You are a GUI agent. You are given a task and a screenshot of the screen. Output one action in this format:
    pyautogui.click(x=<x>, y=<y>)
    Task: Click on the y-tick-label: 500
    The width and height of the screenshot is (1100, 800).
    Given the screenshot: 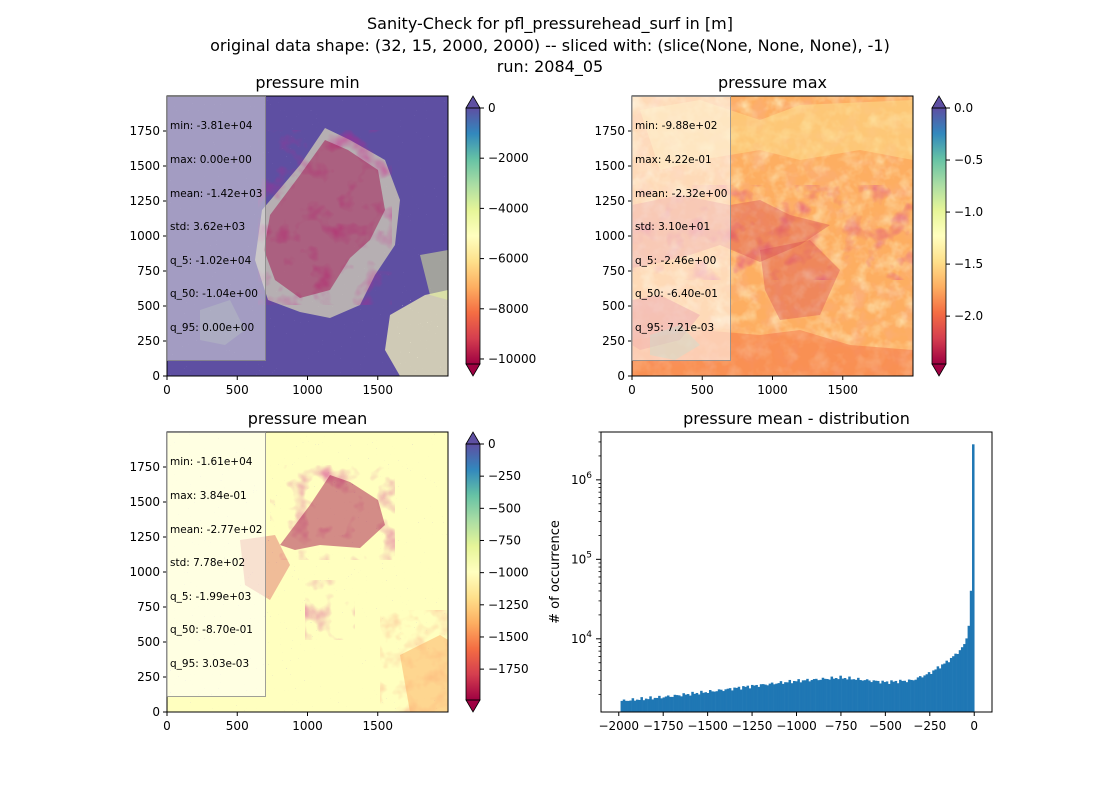 What is the action you would take?
    pyautogui.click(x=613, y=306)
    